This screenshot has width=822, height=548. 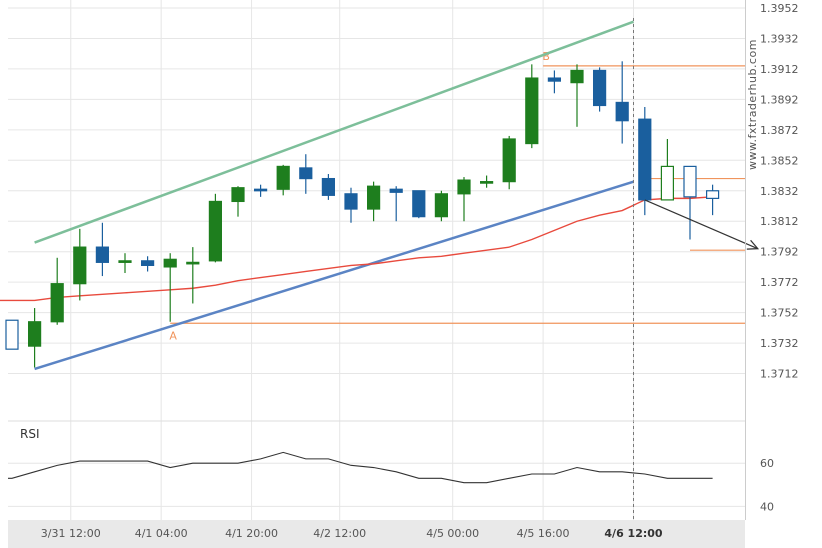 I want to click on price-tick-label: 1.3752, so click(x=779, y=313).